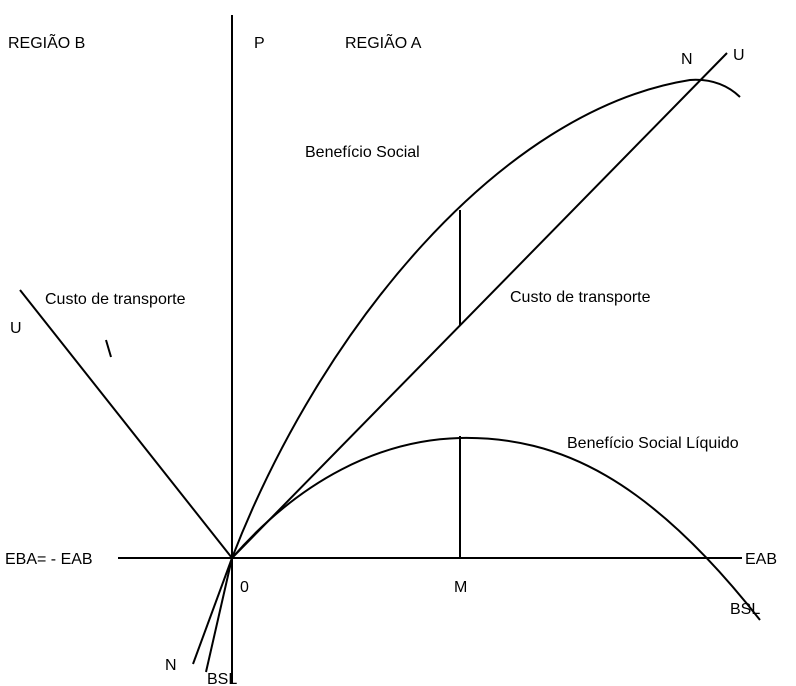  What do you see at coordinates (653, 443) in the screenshot?
I see `label: Benefício Social Líquido` at bounding box center [653, 443].